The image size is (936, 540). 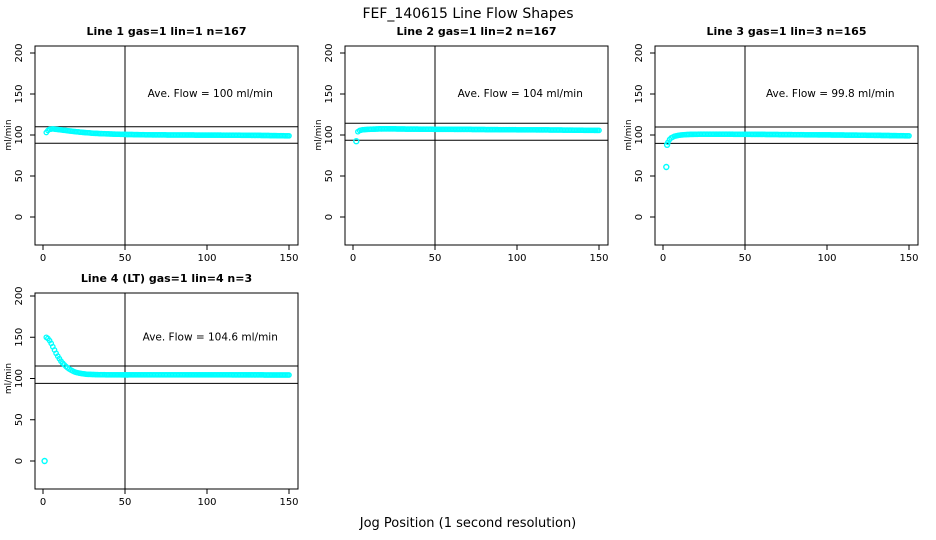 What do you see at coordinates (786, 31) in the screenshot?
I see `subplot-title: Line 3 gas=1 lin=3 n=165` at bounding box center [786, 31].